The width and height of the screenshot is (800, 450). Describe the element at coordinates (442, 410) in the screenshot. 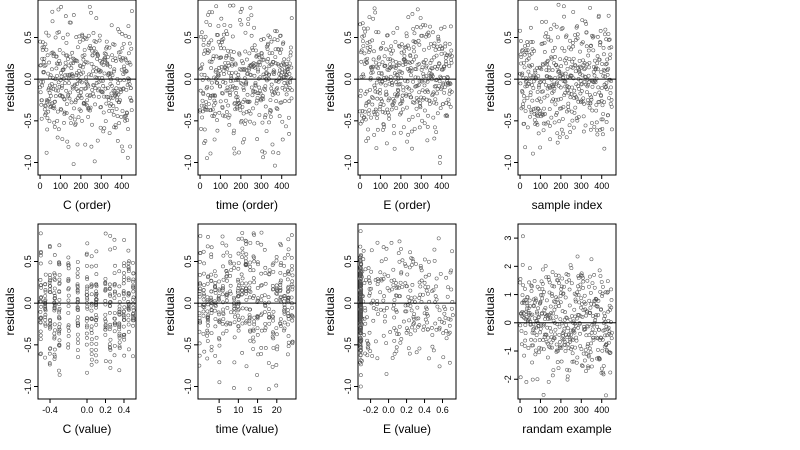

I see `x-tick-label: 0.6` at that location.